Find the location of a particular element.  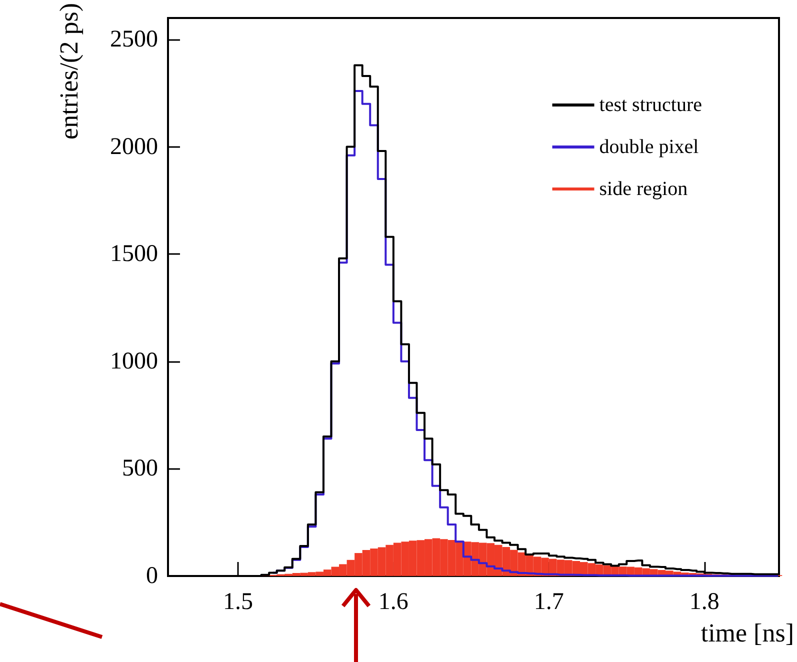

y-tick-label: 2000 is located at coordinates (134, 147).